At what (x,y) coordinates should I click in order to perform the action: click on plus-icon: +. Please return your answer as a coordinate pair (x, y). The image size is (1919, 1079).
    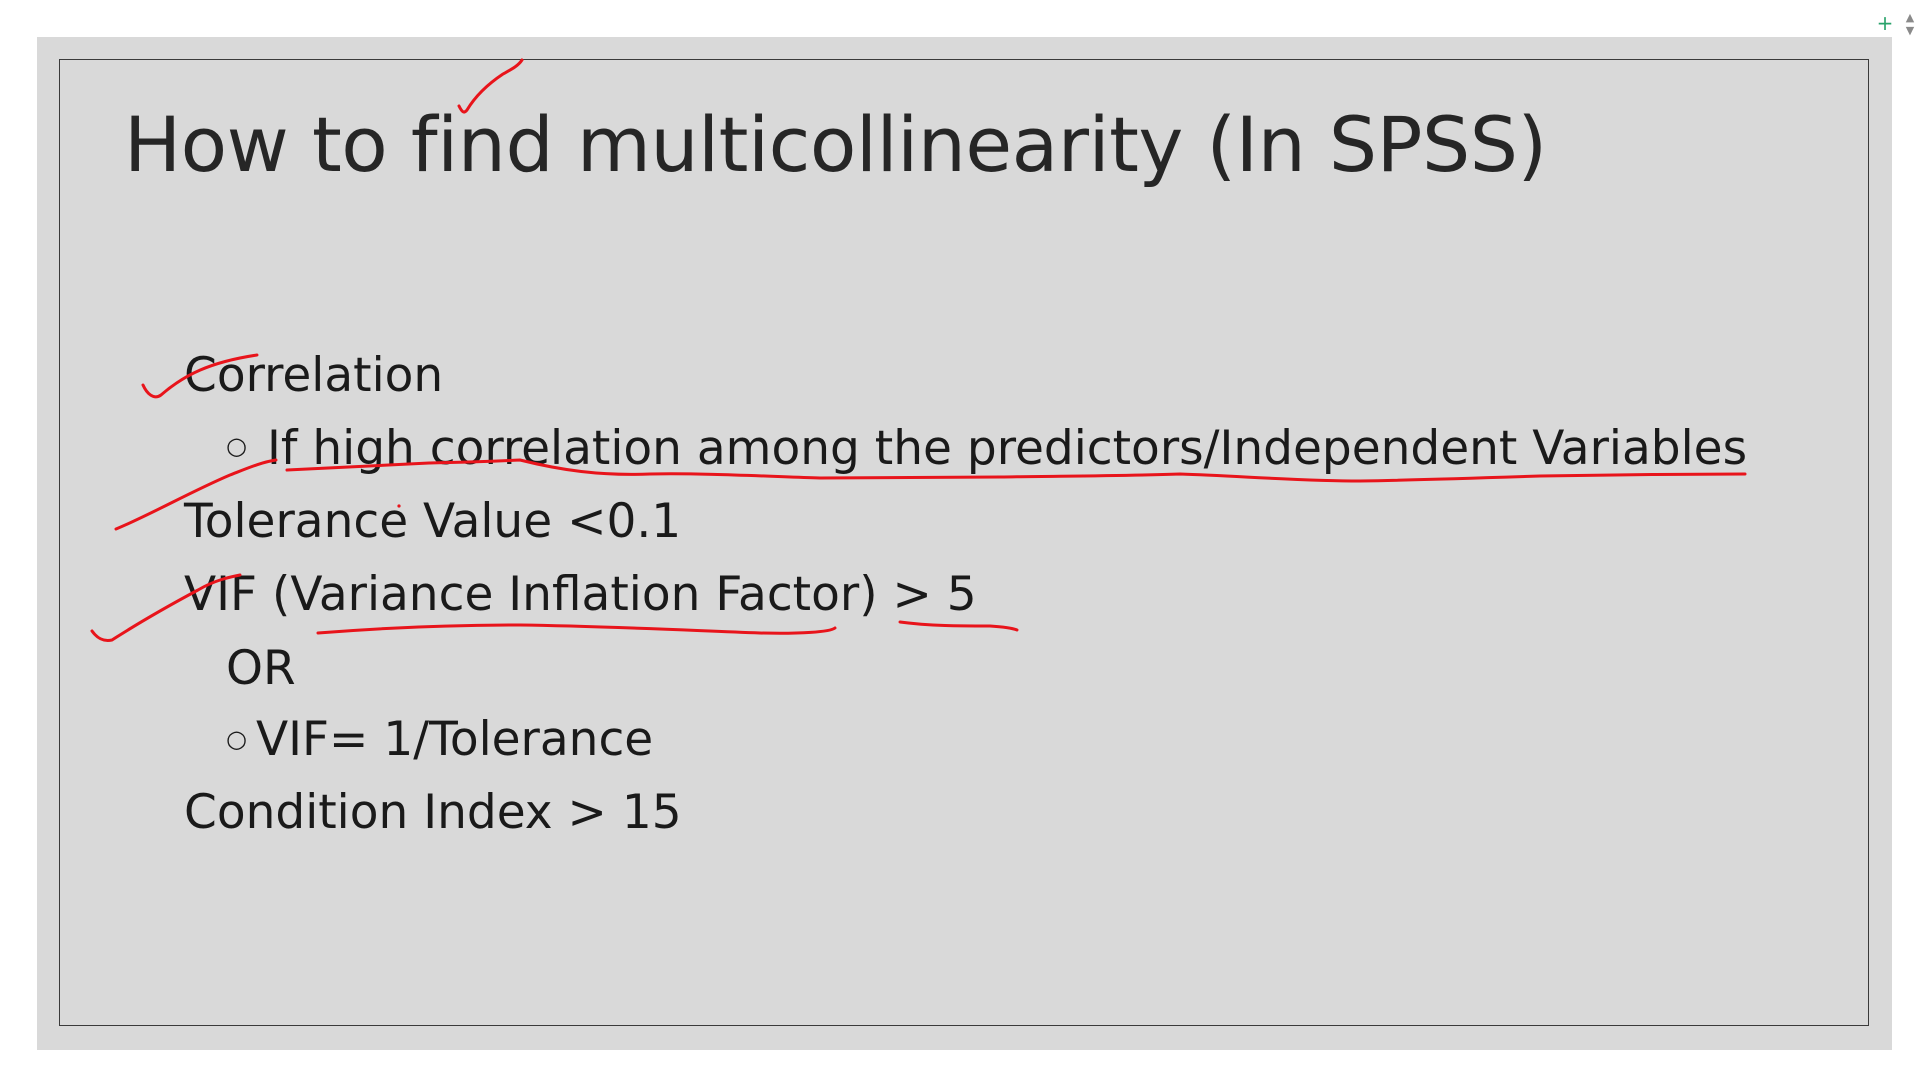
    Looking at the image, I should click on (1885, 23).